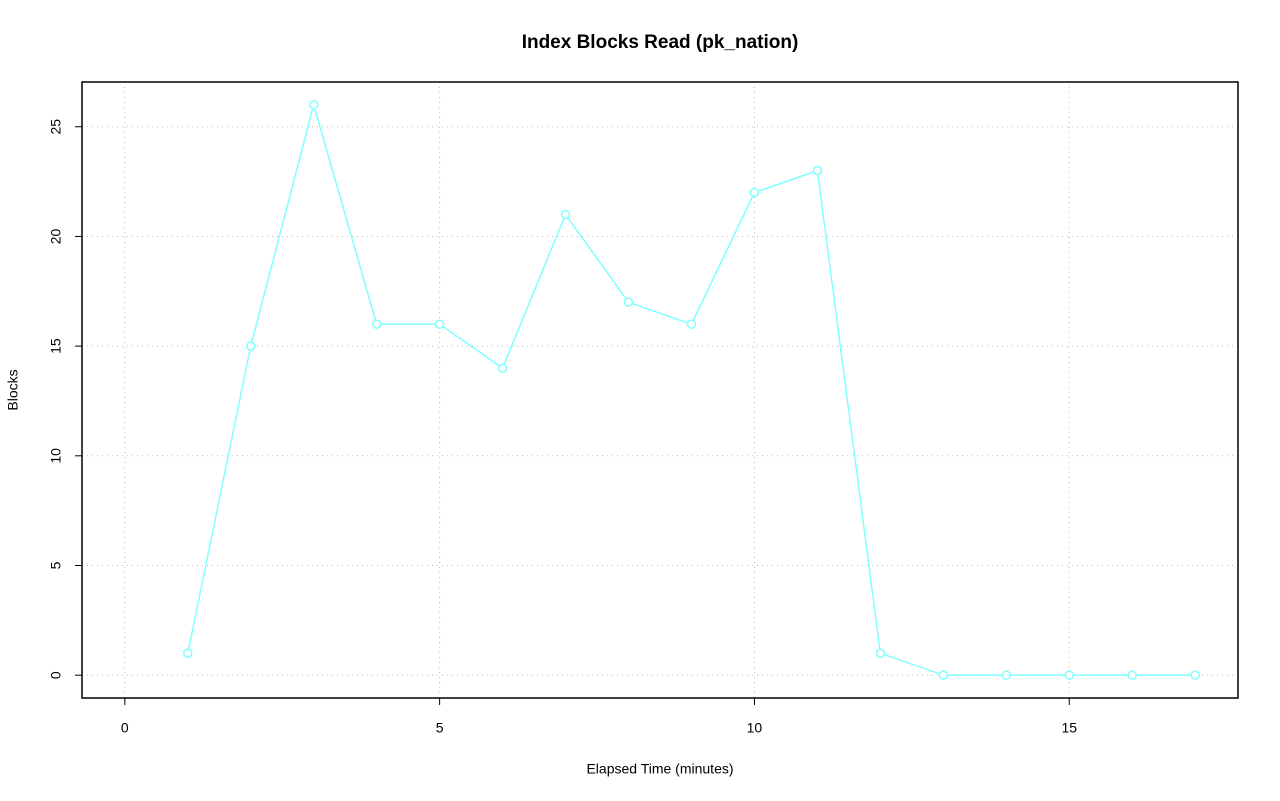 The image size is (1280, 801). What do you see at coordinates (659, 769) in the screenshot?
I see `x-axis-label: Elapsed Time (minutes)` at bounding box center [659, 769].